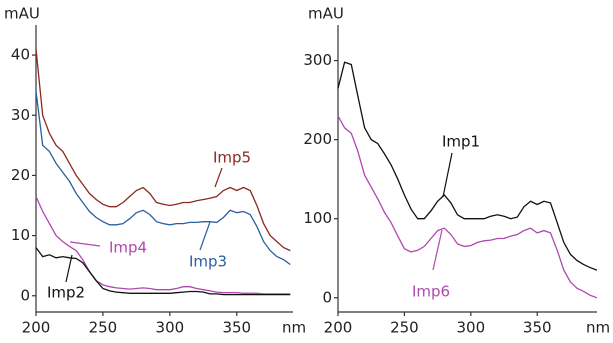 This screenshot has width=613, height=343. I want to click on series-label: Imp5, so click(232, 158).